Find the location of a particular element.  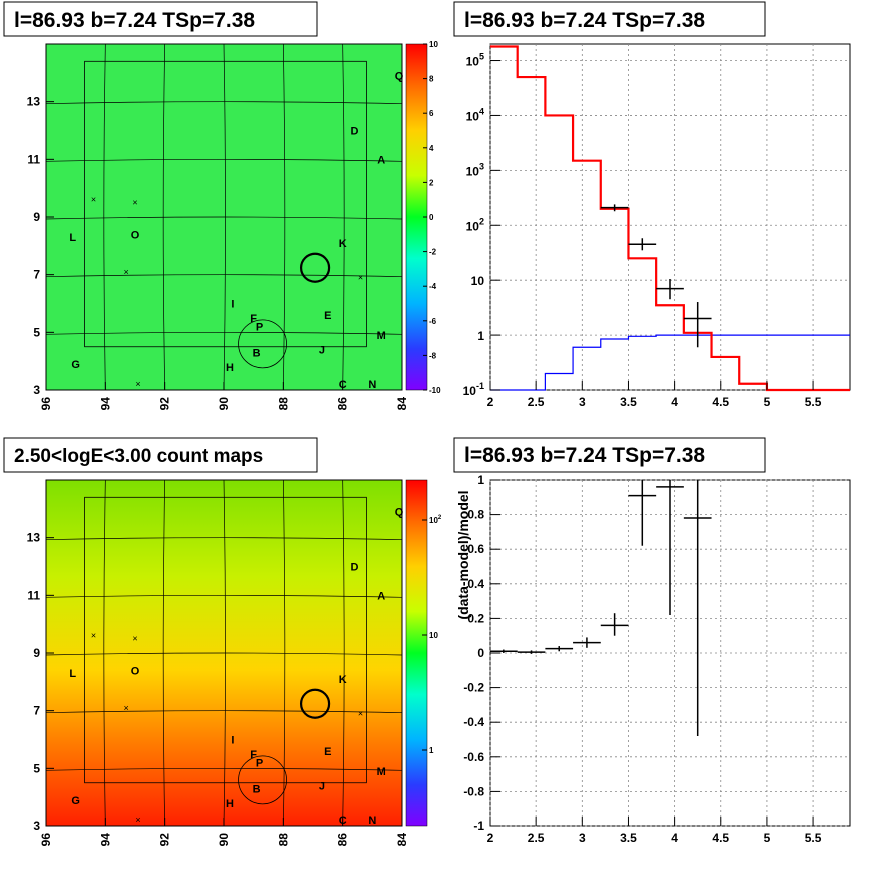

source-label-f: F is located at coordinates (253, 319).